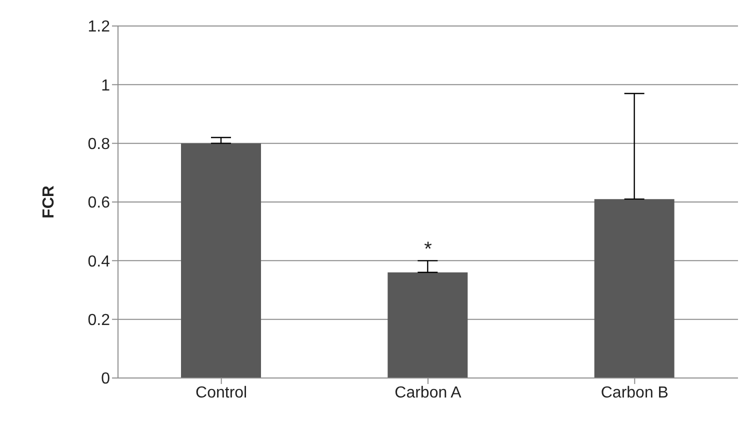  What do you see at coordinates (428, 393) in the screenshot?
I see `x-tick-label: Carbon A` at bounding box center [428, 393].